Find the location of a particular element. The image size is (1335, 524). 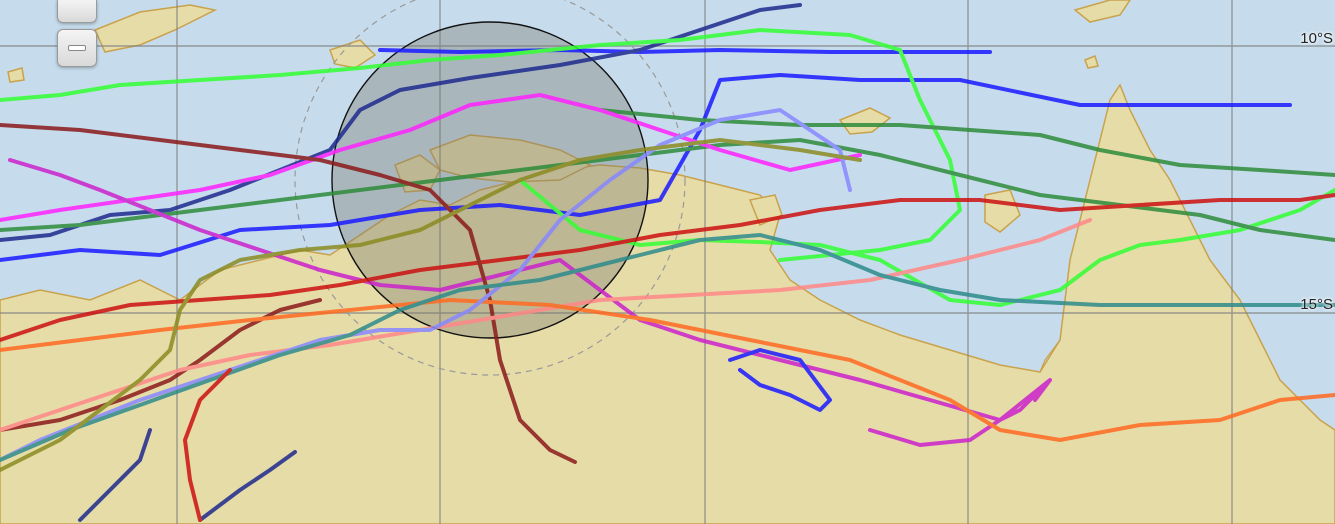

island-timor is located at coordinates (155, 28).